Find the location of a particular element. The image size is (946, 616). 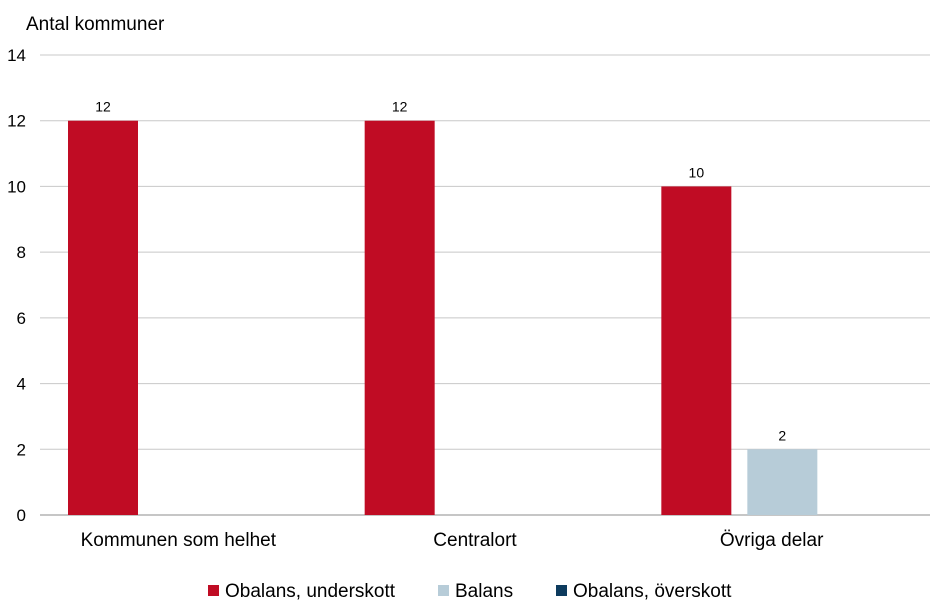

y-tick-label: 4 is located at coordinates (21, 384).